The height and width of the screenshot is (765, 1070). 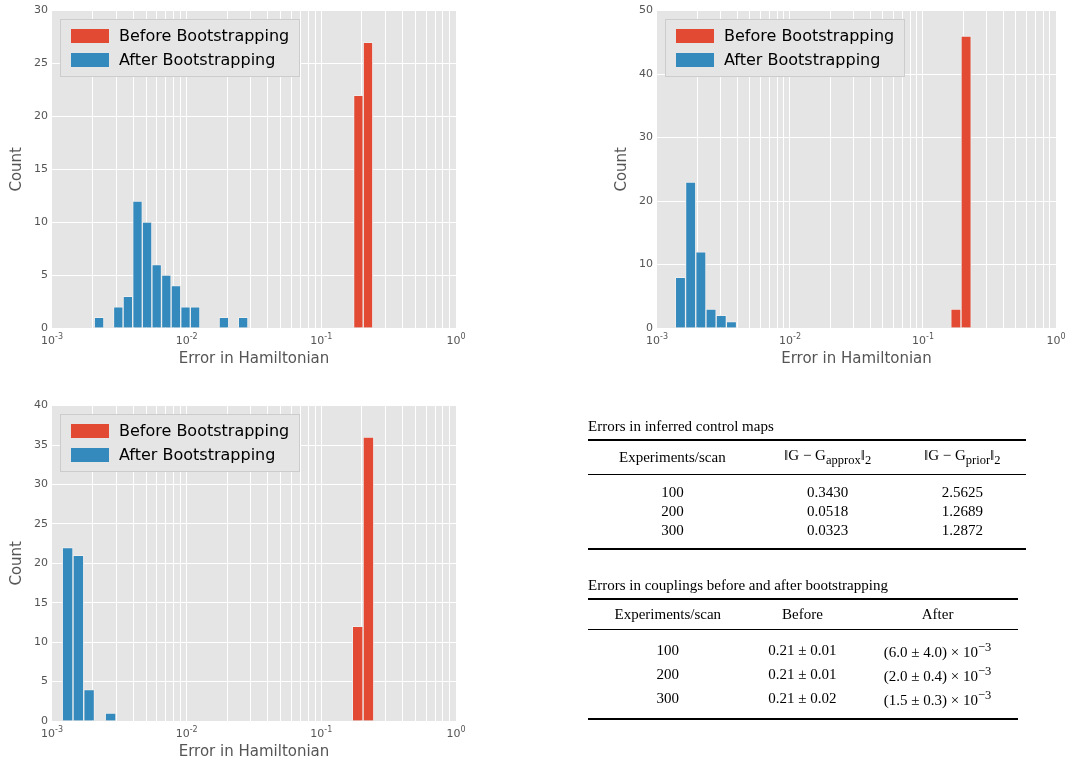 I want to click on text: (1.5 ± 0.3) × 10$^{−3}$, so click(x=937, y=698).